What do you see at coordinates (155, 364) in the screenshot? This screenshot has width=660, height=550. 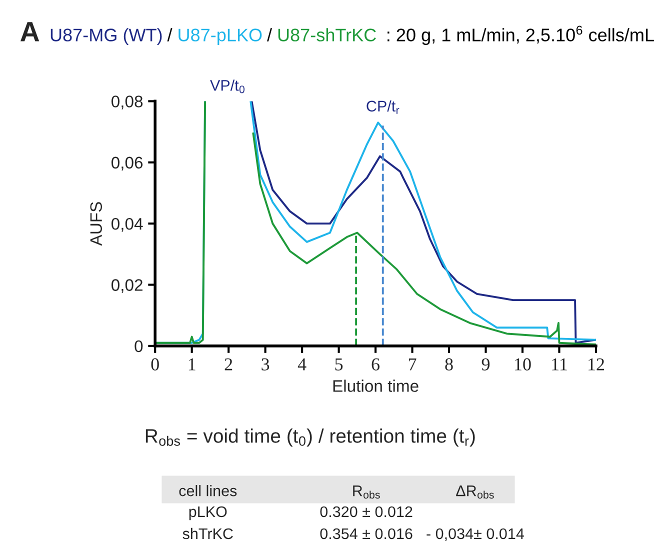 I see `x-tick-label: 0` at bounding box center [155, 364].